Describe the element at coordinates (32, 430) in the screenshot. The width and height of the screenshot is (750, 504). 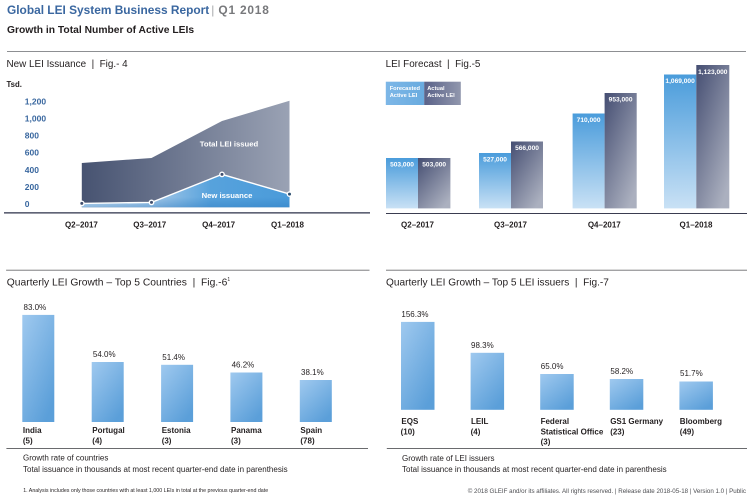
I see `svg-text: India` at that location.